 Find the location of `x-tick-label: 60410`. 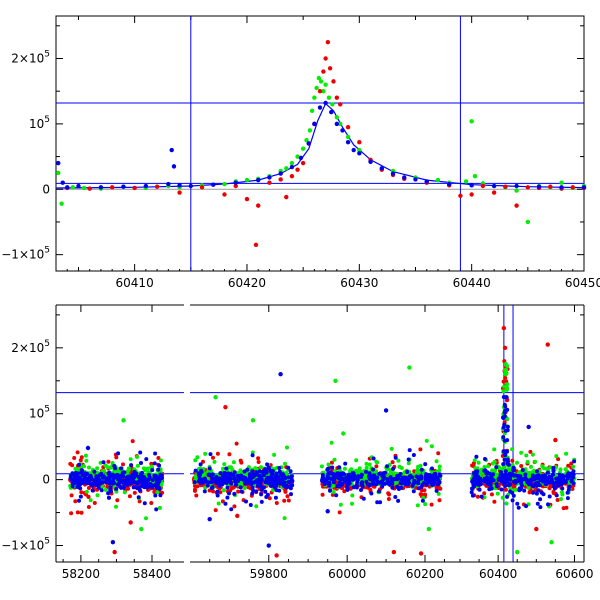

x-tick-label: 60410 is located at coordinates (135, 283).